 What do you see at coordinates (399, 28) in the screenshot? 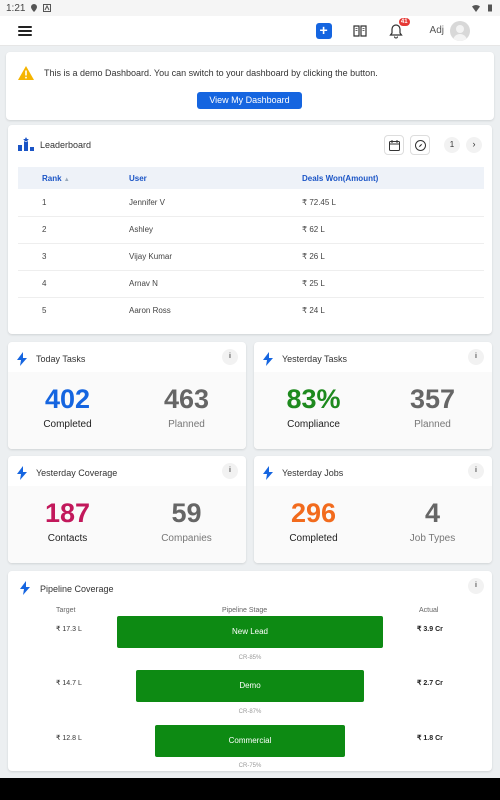
I see `notification-bell-icon: 41` at bounding box center [399, 28].